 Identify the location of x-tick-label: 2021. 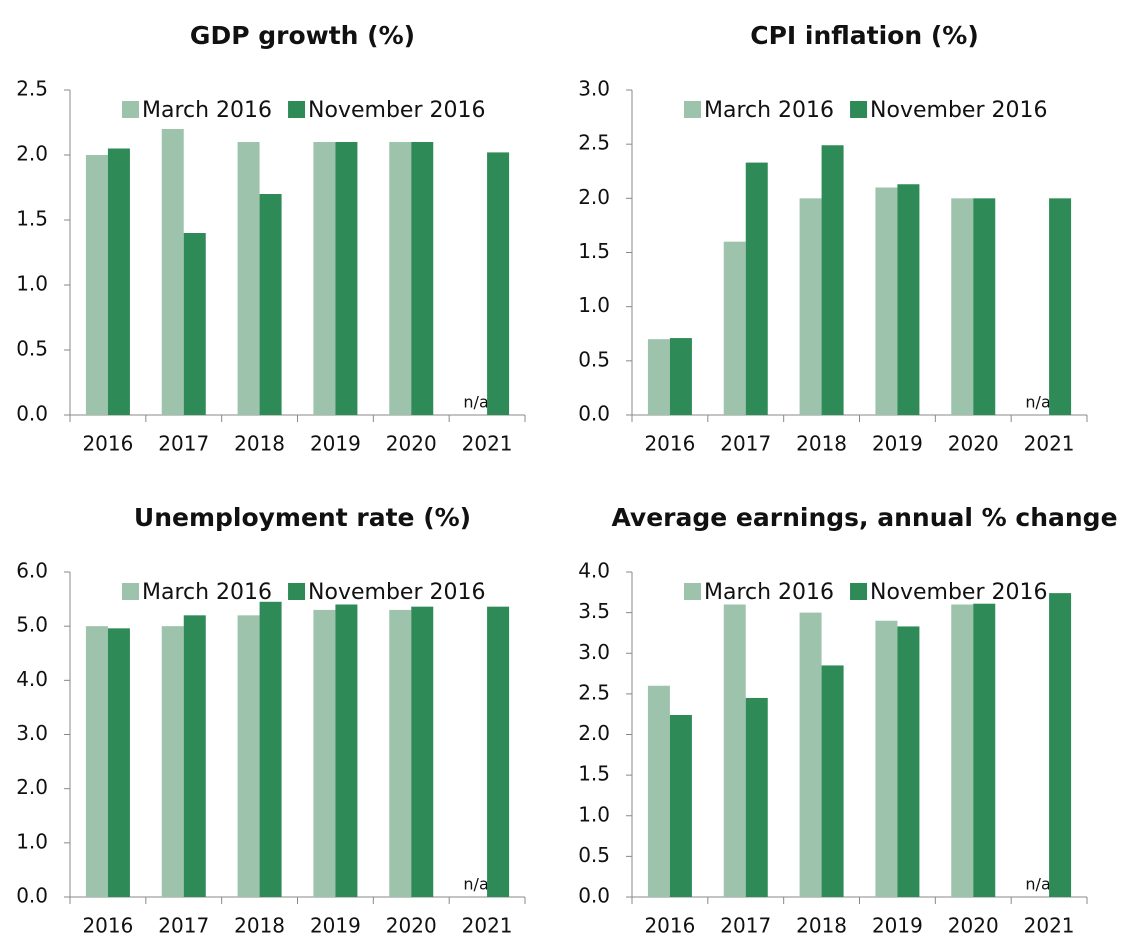
(1049, 926).